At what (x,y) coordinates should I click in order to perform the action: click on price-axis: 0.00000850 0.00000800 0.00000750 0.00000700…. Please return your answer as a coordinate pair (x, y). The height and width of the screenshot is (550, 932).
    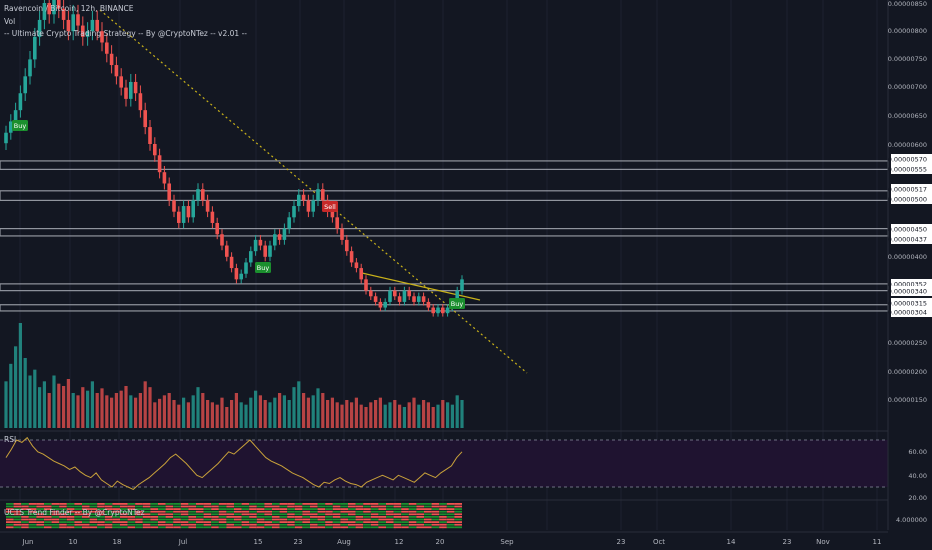
    Looking at the image, I should click on (909, 265).